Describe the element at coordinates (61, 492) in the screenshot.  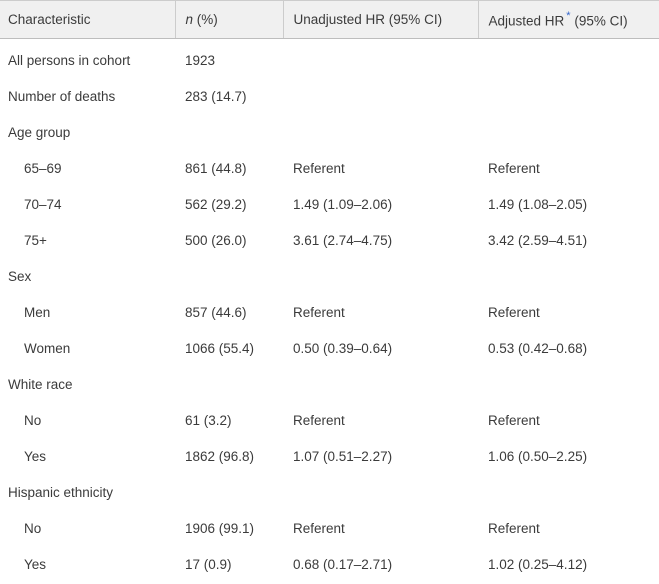
I see `row-label: Hispanic ethnicity` at that location.